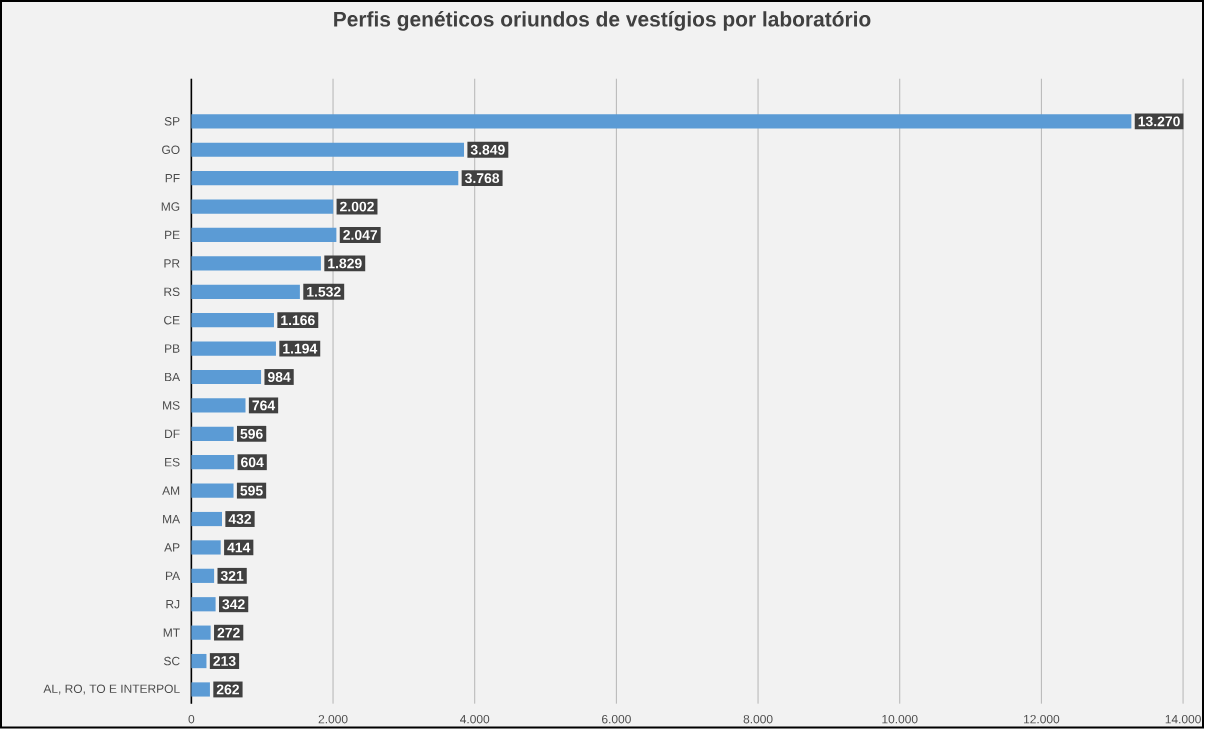  I want to click on data-label: 213, so click(224, 661).